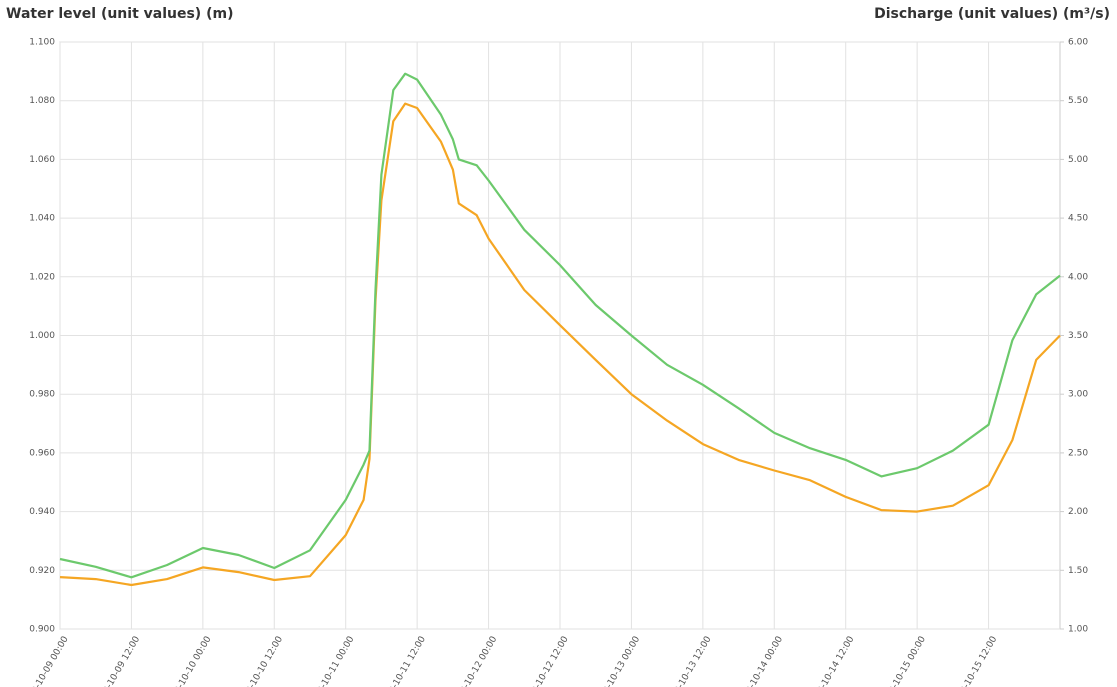 This screenshot has width=1117, height=687. What do you see at coordinates (188, 661) in the screenshot?
I see `x-tick-label: 2023-10-10 00:00` at bounding box center [188, 661].